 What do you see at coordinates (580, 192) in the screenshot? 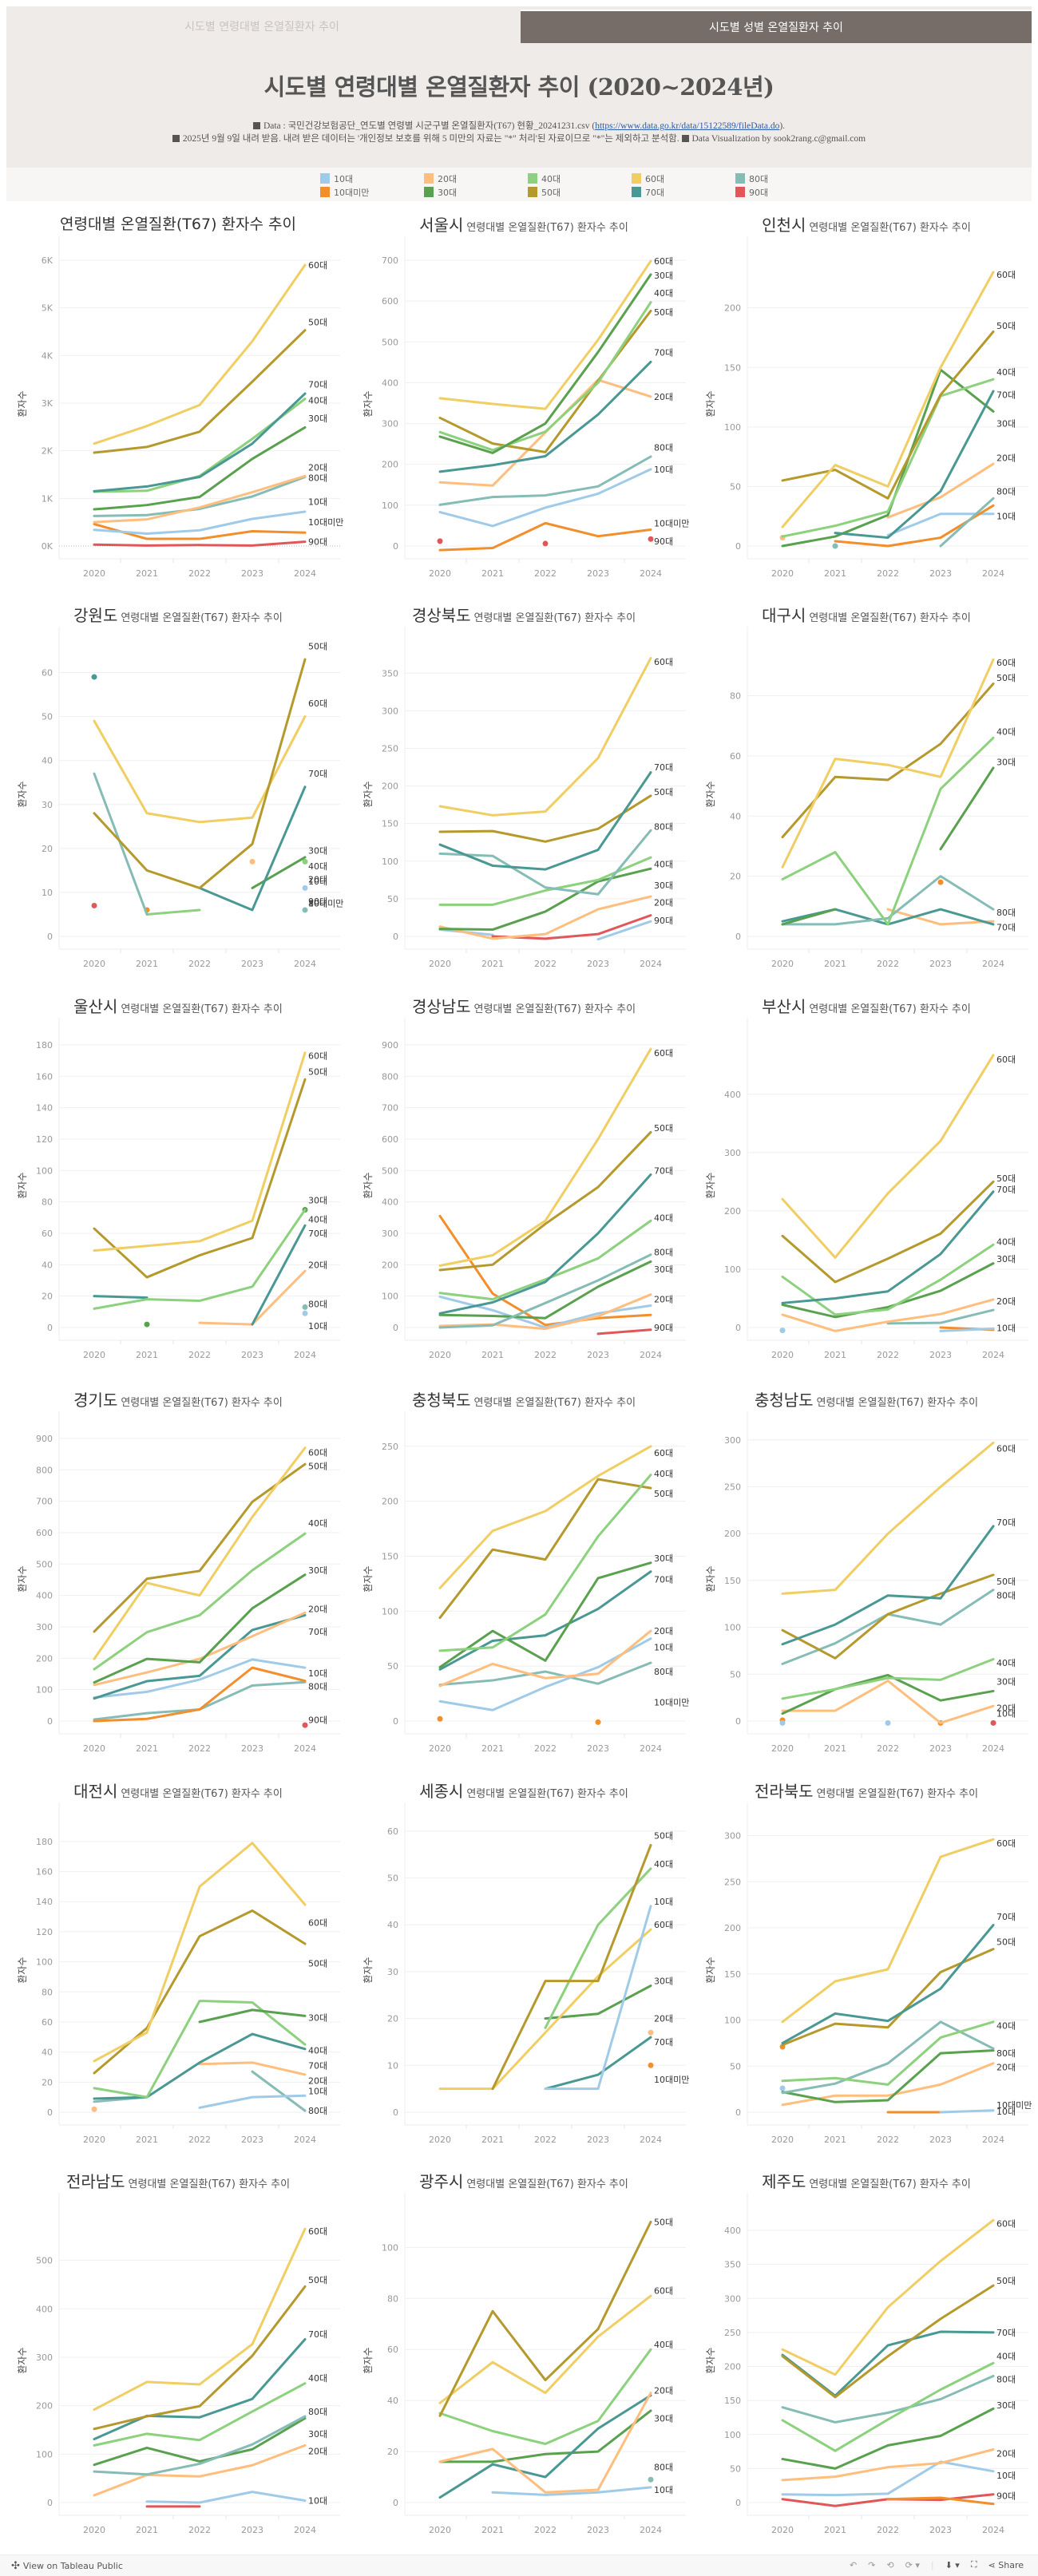
I see `legend-item: 50대` at bounding box center [580, 192].